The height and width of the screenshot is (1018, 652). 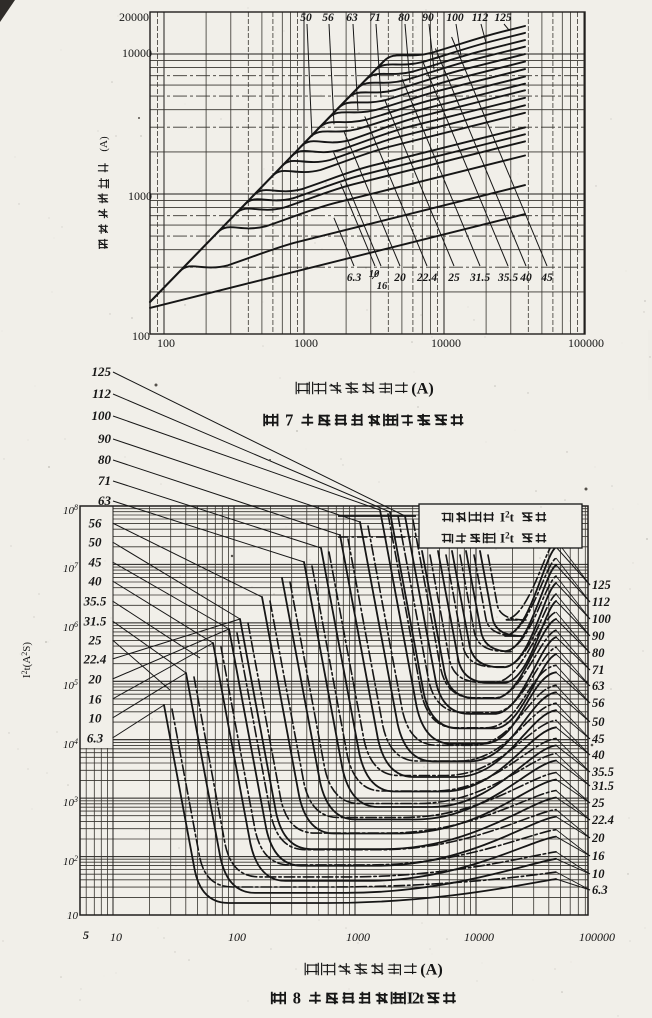 What do you see at coordinates (422, 998) in the screenshot?
I see `svg-text: t` at bounding box center [422, 998].